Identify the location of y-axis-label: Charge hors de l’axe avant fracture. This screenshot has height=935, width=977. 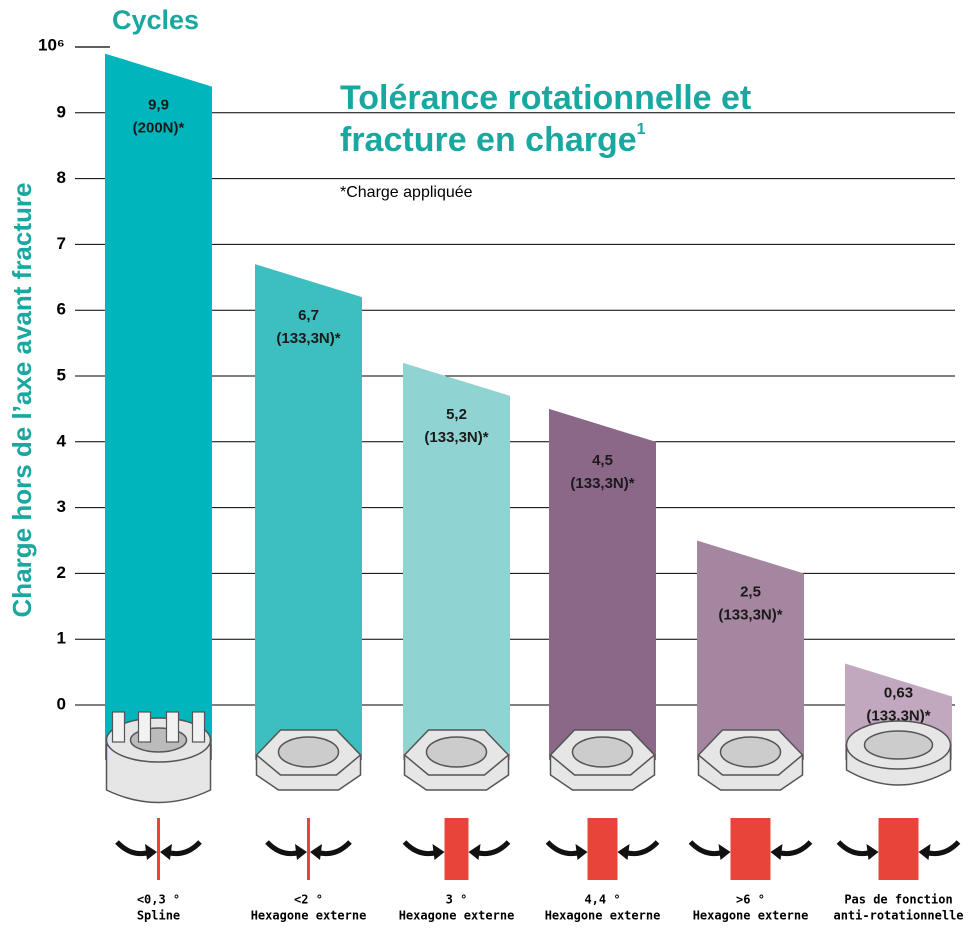
(22, 400).